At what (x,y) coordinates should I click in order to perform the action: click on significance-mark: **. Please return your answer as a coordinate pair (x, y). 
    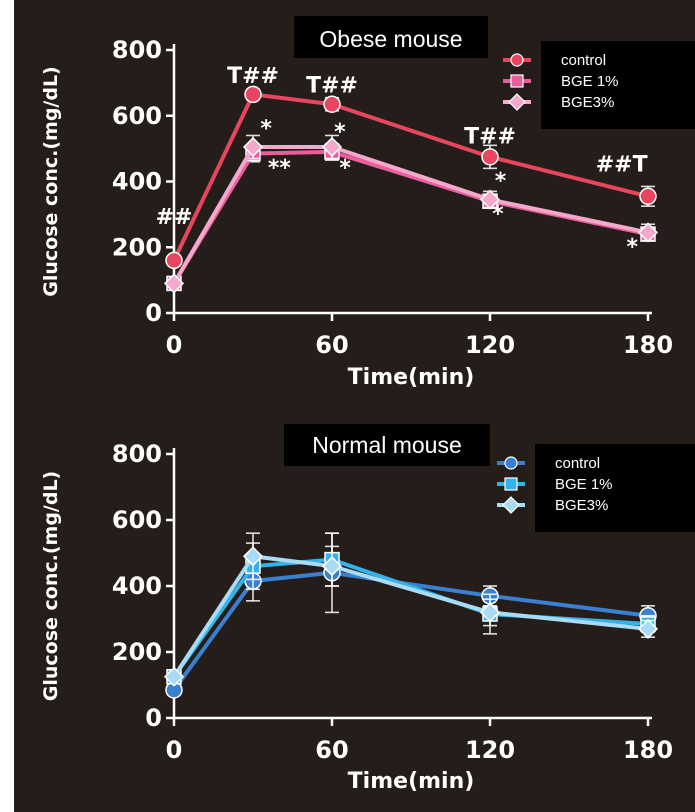
    Looking at the image, I should click on (280, 168).